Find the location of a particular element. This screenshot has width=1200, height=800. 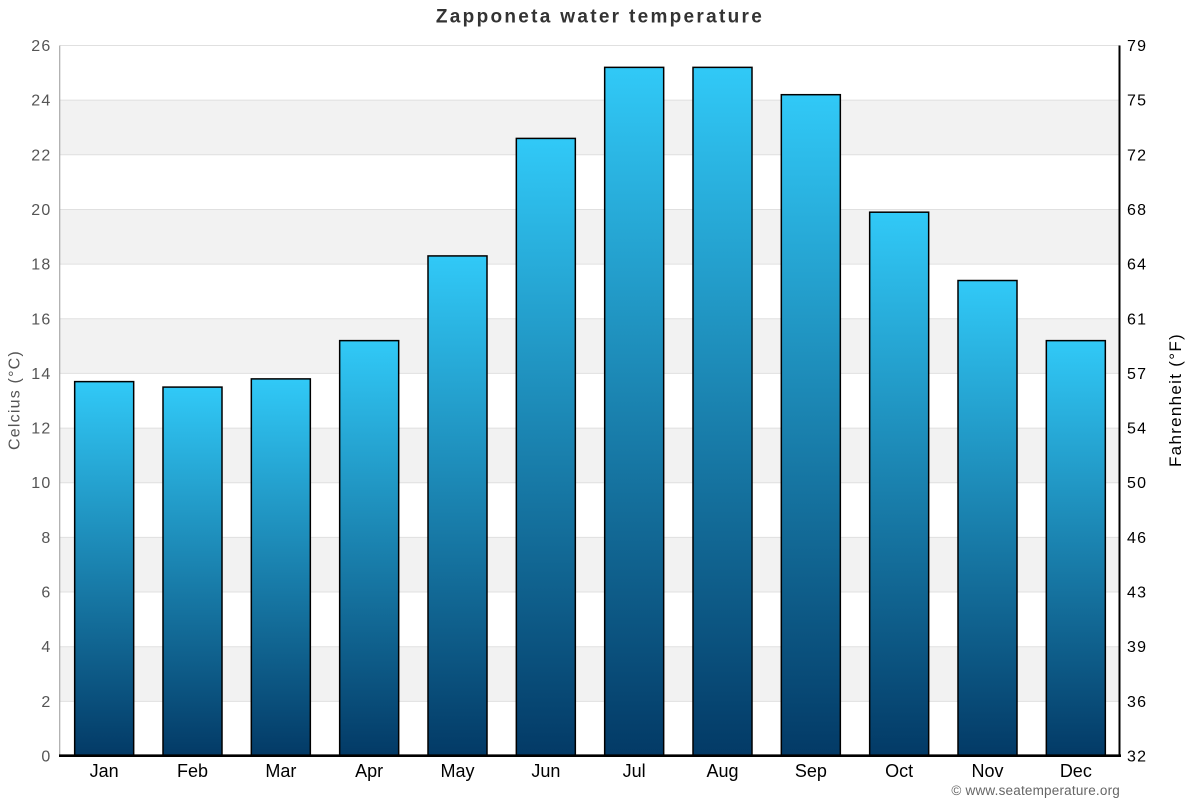

svg-text: 26 is located at coordinates (41, 46).